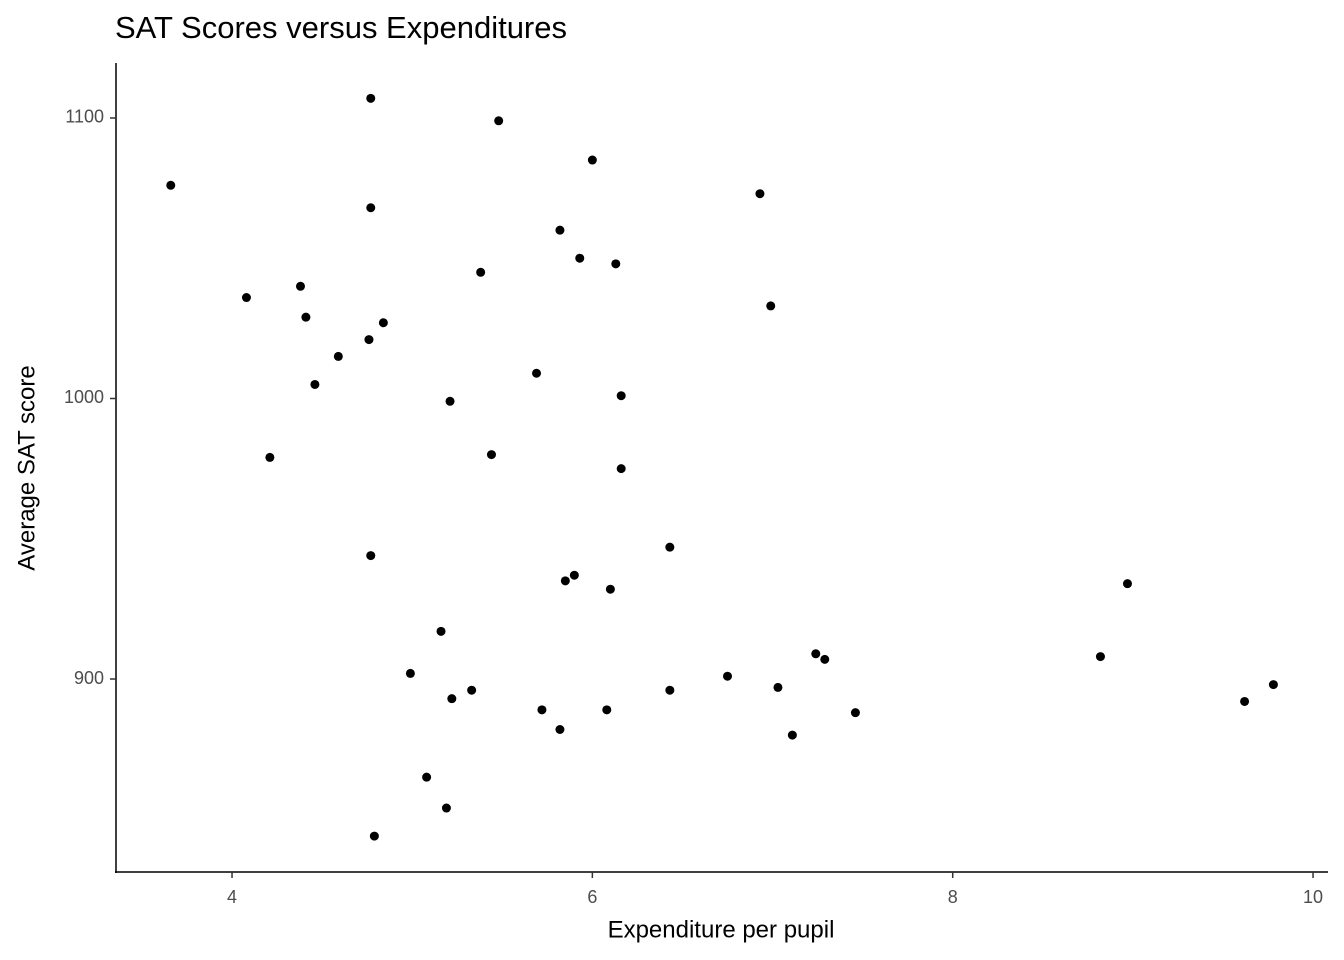 The image size is (1344, 960). Describe the element at coordinates (84, 397) in the screenshot. I see `y-tick-label: 1000` at that location.